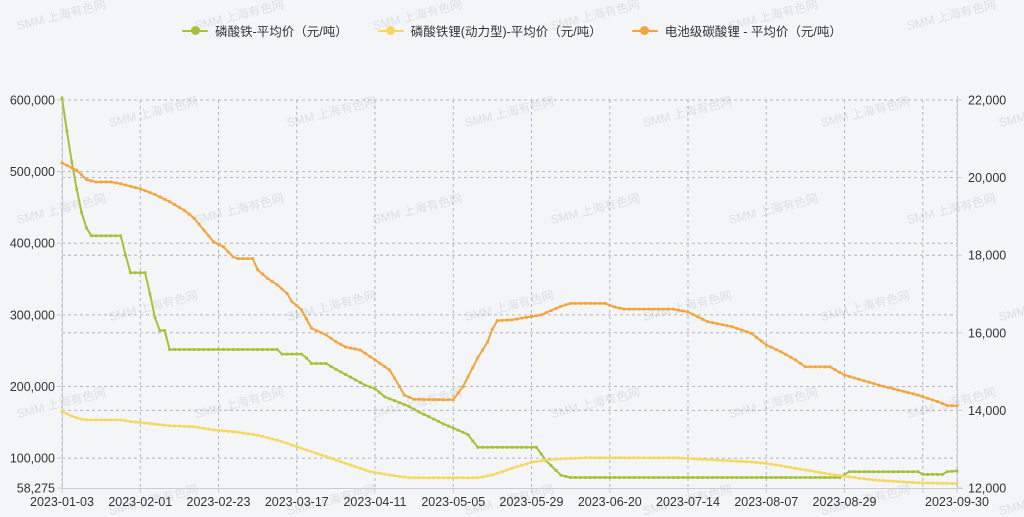  What do you see at coordinates (845, 502) in the screenshot?
I see `svg-text: 2023-08-29` at bounding box center [845, 502].